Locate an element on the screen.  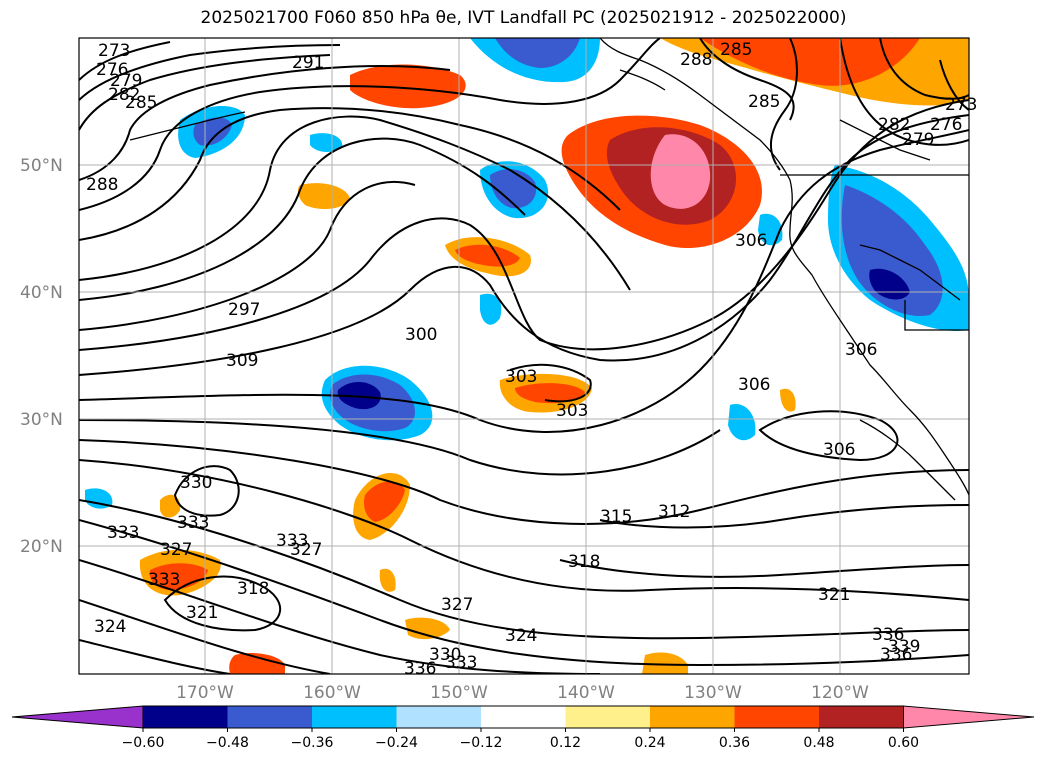
colorbar-tick-label: −0.60 is located at coordinates (143, 743).